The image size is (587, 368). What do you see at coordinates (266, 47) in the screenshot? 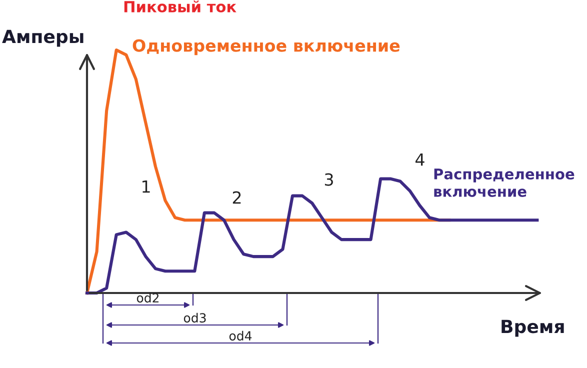
I see `series-label: Одновременное включение` at bounding box center [266, 47].